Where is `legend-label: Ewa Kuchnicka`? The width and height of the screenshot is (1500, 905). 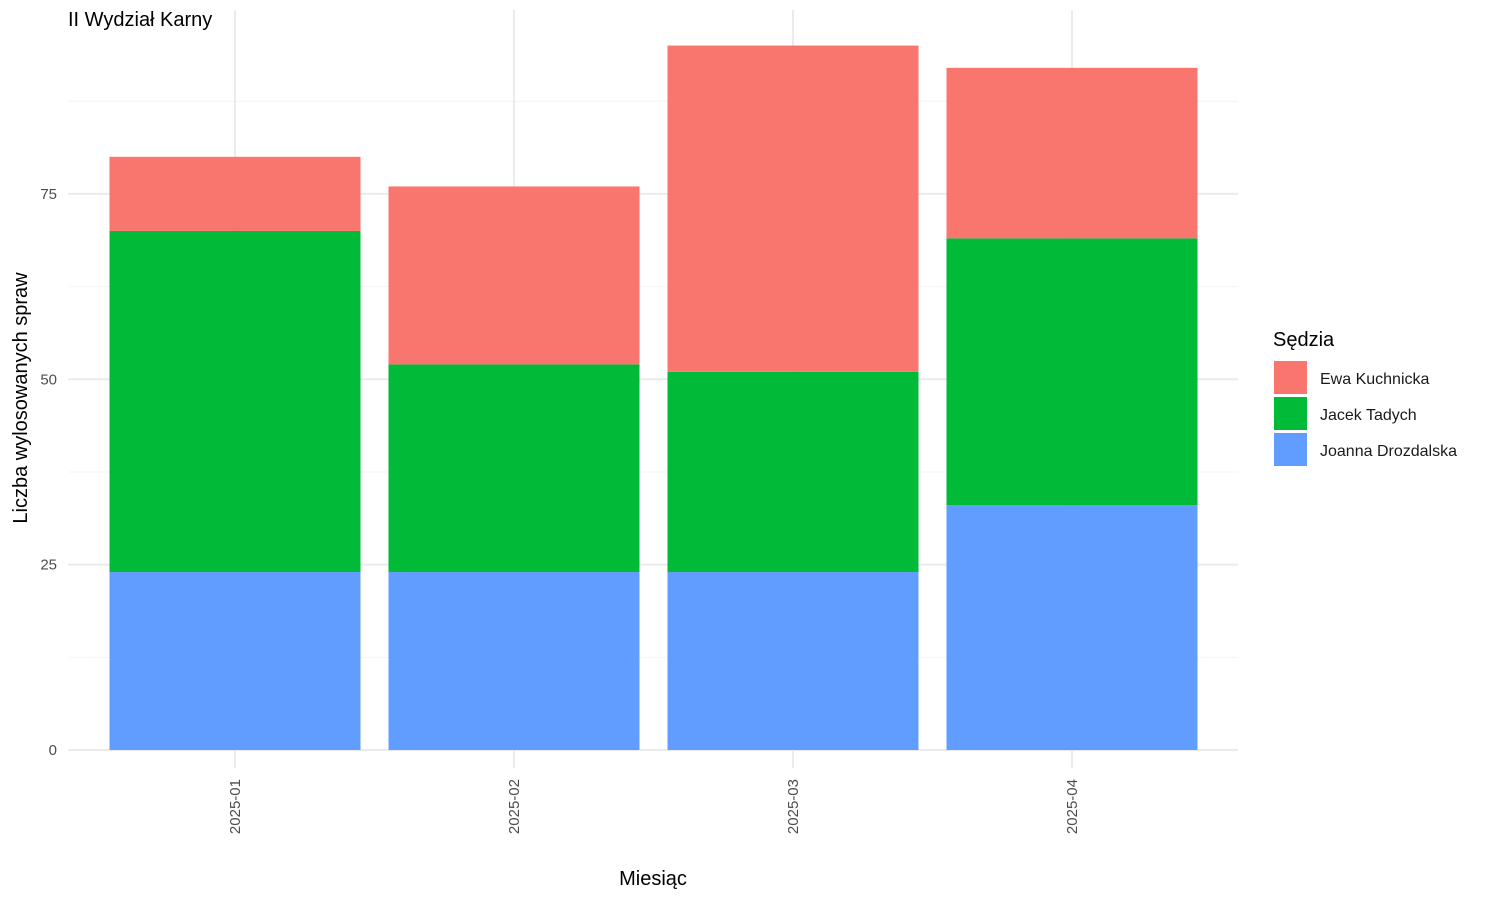 legend-label: Ewa Kuchnicka is located at coordinates (1374, 379).